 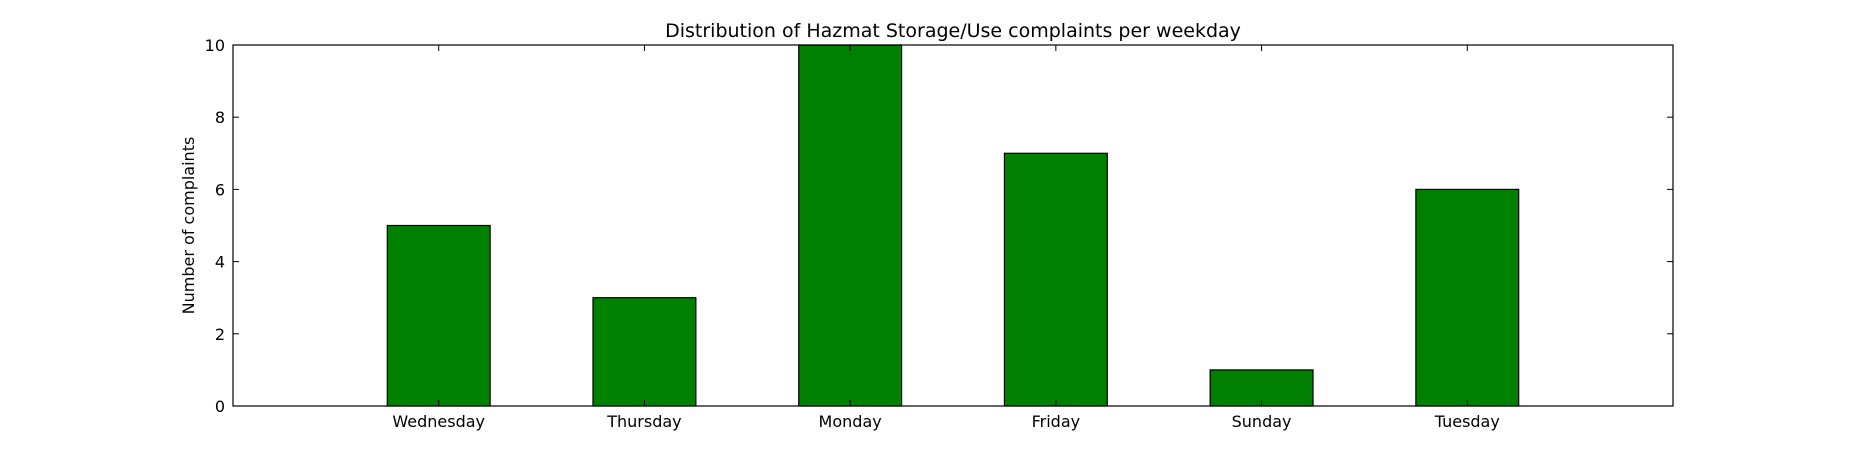 What do you see at coordinates (438, 421) in the screenshot?
I see `x-tick-label: Wednesday` at bounding box center [438, 421].